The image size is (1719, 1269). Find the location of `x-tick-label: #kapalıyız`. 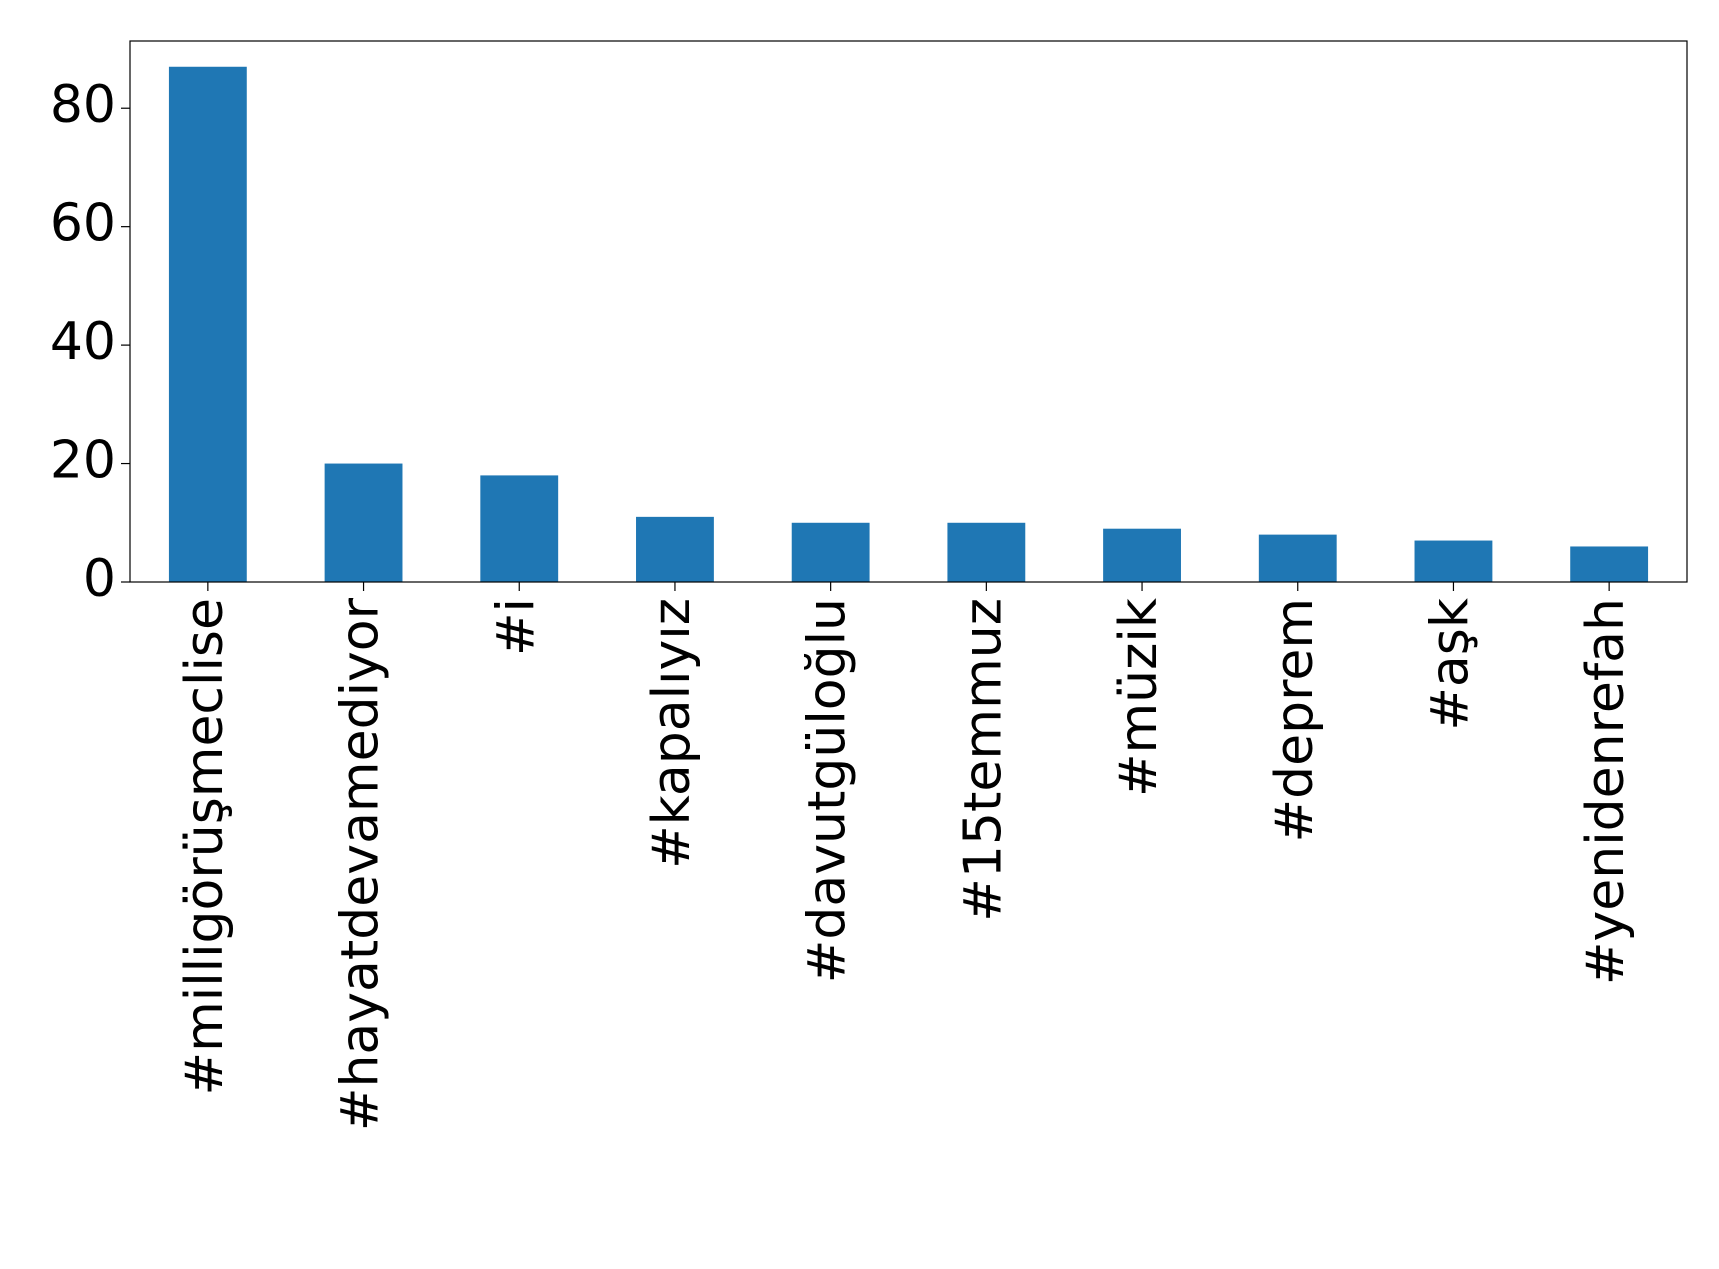

x-tick-label: #kapalıyız is located at coordinates (672, 733).